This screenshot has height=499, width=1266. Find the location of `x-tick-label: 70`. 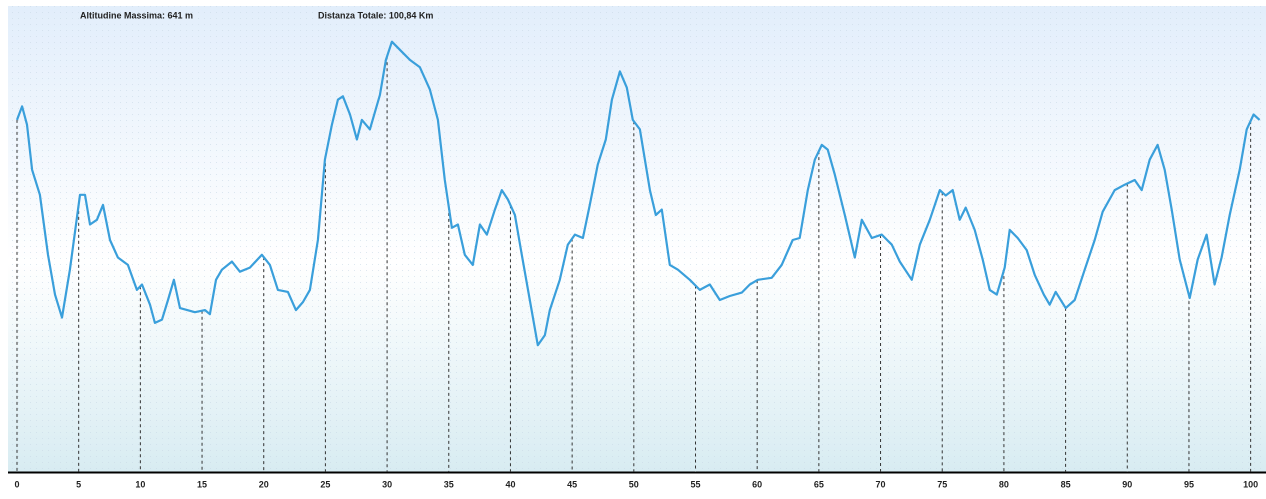

x-tick-label: 70 is located at coordinates (881, 484).